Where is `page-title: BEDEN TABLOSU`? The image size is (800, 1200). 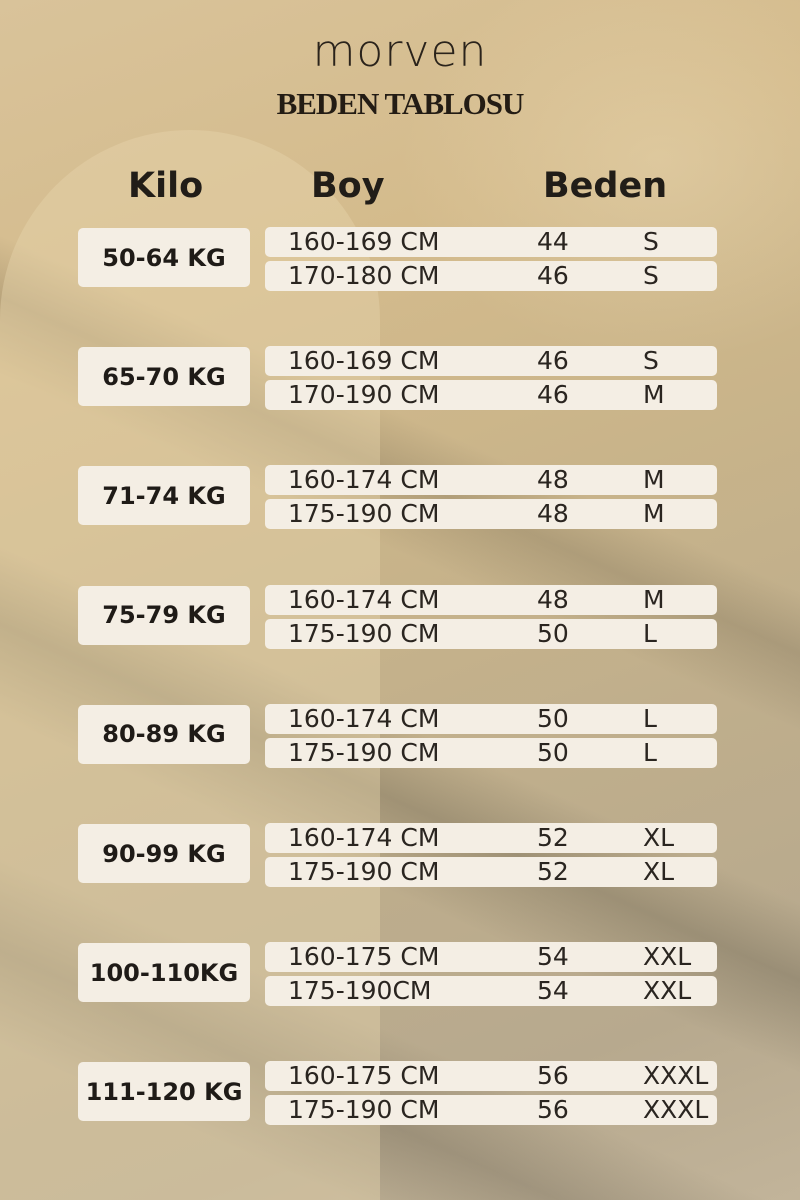
page-title: BEDEN TABLOSU is located at coordinates (400, 103).